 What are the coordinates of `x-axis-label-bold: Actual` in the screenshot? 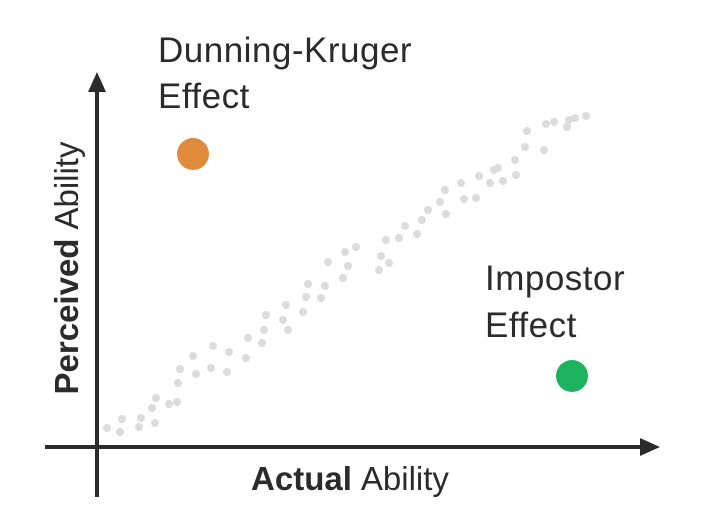 It's located at (301, 478).